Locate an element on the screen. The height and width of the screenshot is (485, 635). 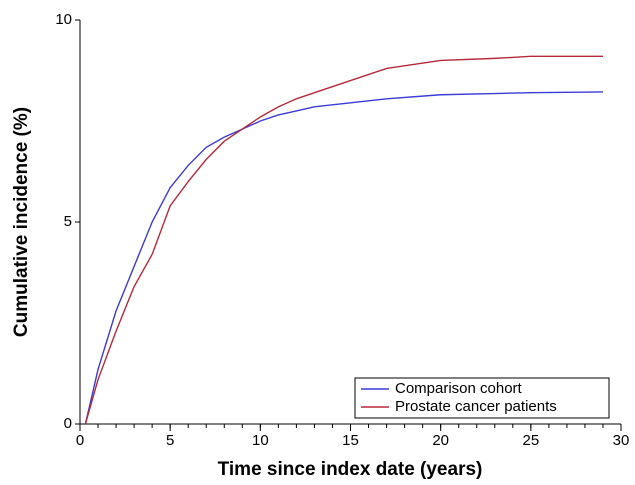
legend-label: Prostate cancer patients is located at coordinates (476, 406).